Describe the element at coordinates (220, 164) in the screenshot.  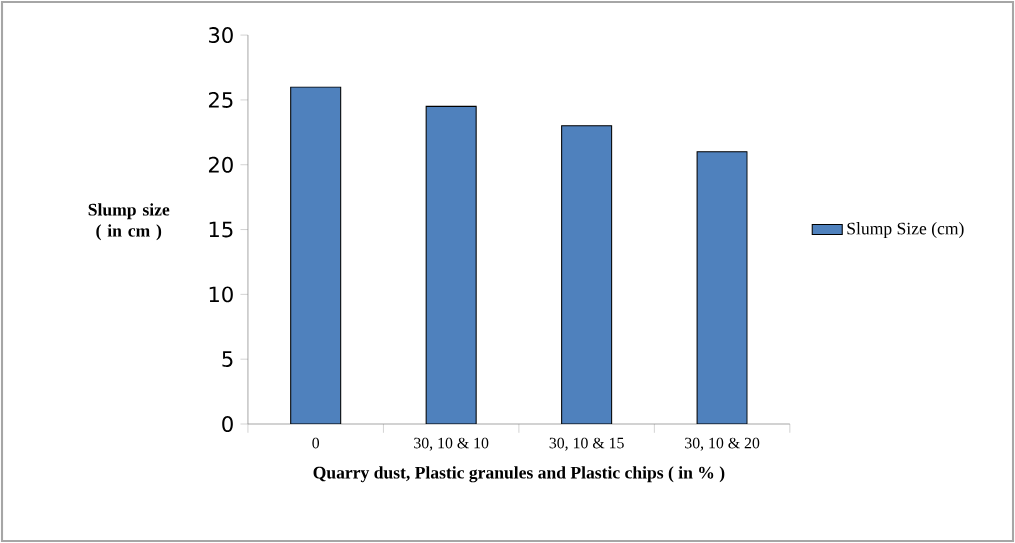
I see `y-tick-label: 20` at that location.